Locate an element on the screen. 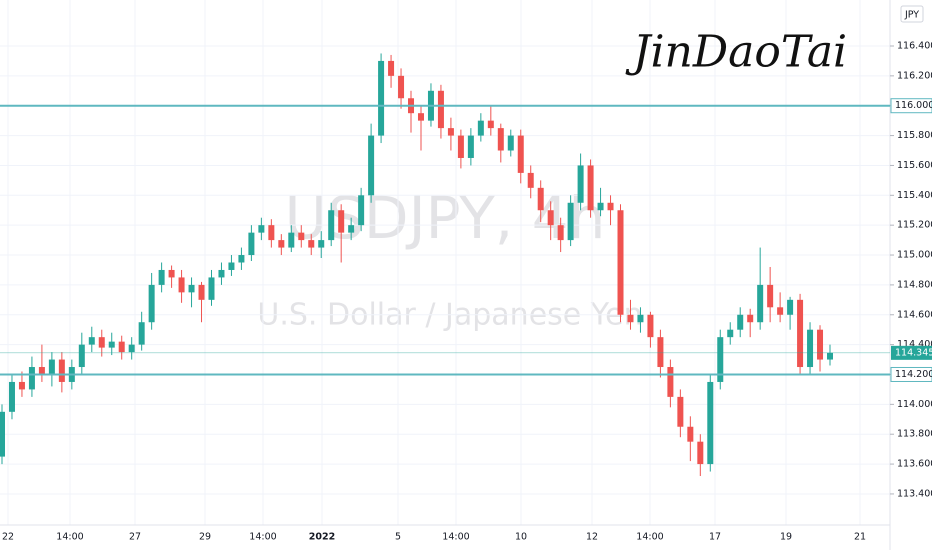 The height and width of the screenshot is (550, 932). y-tick-label: 115.600 is located at coordinates (914, 165).